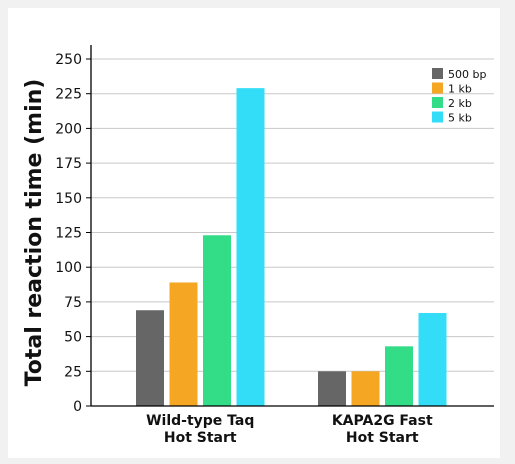 Image resolution: width=515 pixels, height=464 pixels. I want to click on y-tick-label: 175, so click(68, 164).